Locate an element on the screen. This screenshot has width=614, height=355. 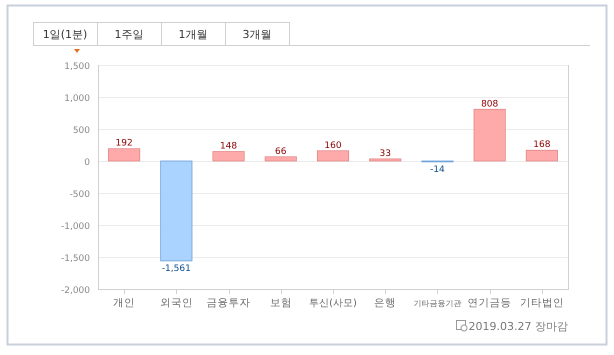
x-tick-label: 연기금등 is located at coordinates (490, 303).